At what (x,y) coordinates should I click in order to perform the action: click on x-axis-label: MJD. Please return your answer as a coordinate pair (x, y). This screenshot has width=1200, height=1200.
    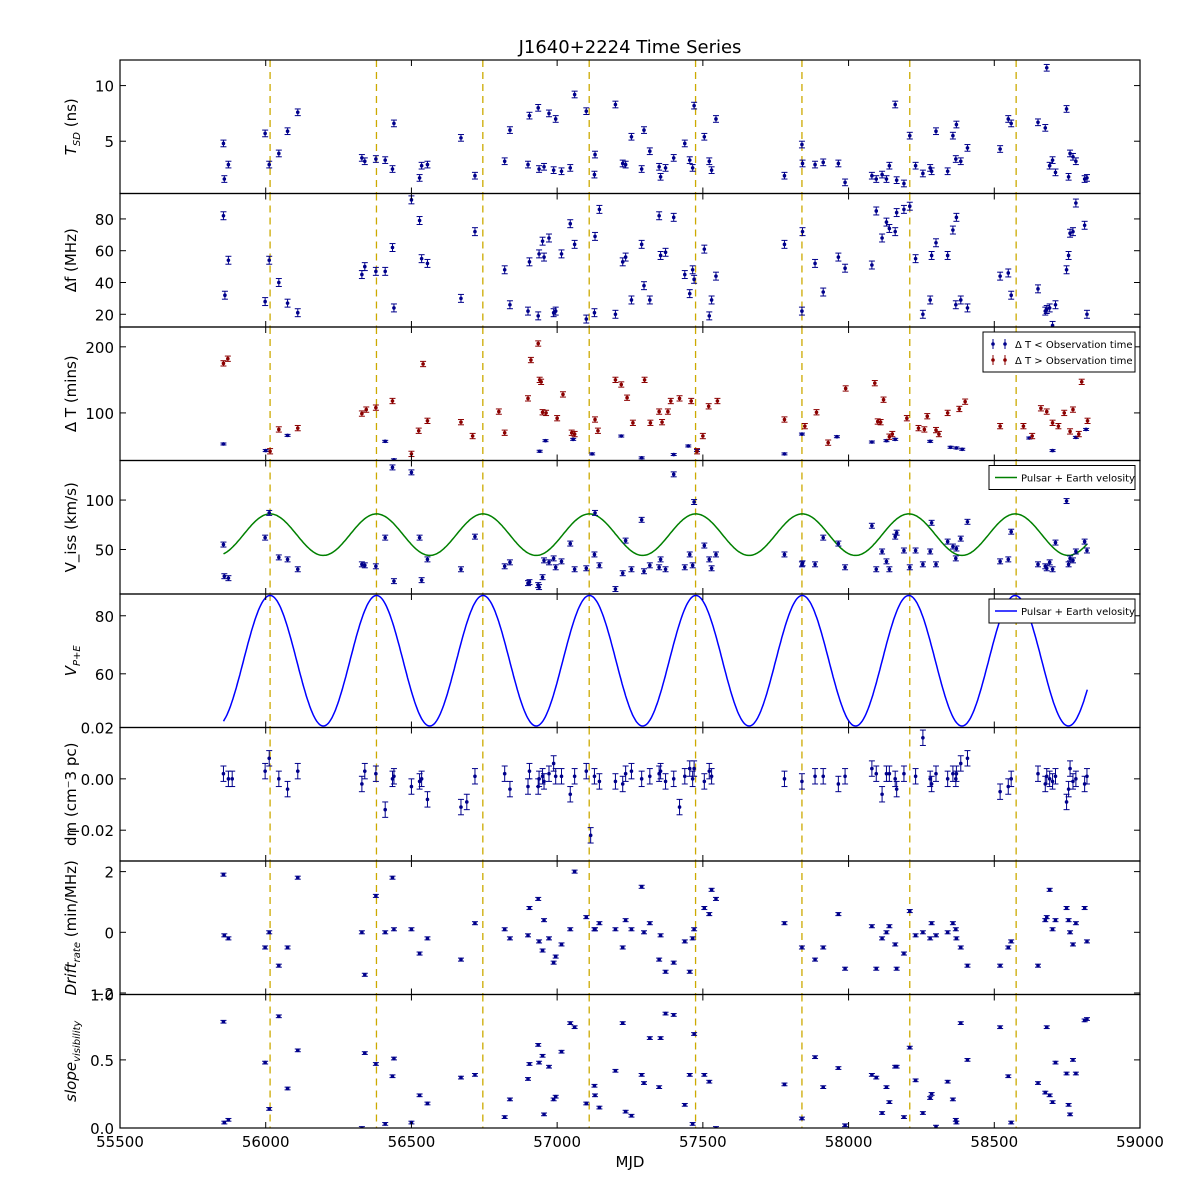
    Looking at the image, I should click on (630, 1162).